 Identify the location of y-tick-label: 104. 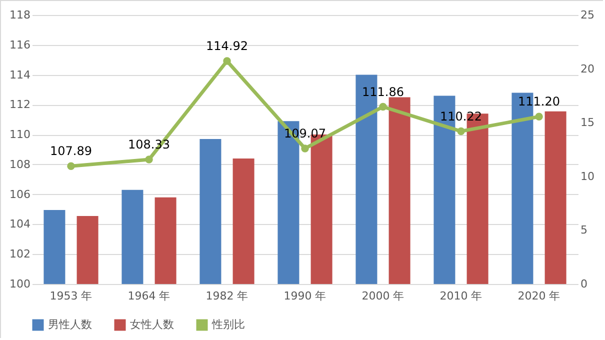
(20, 224).